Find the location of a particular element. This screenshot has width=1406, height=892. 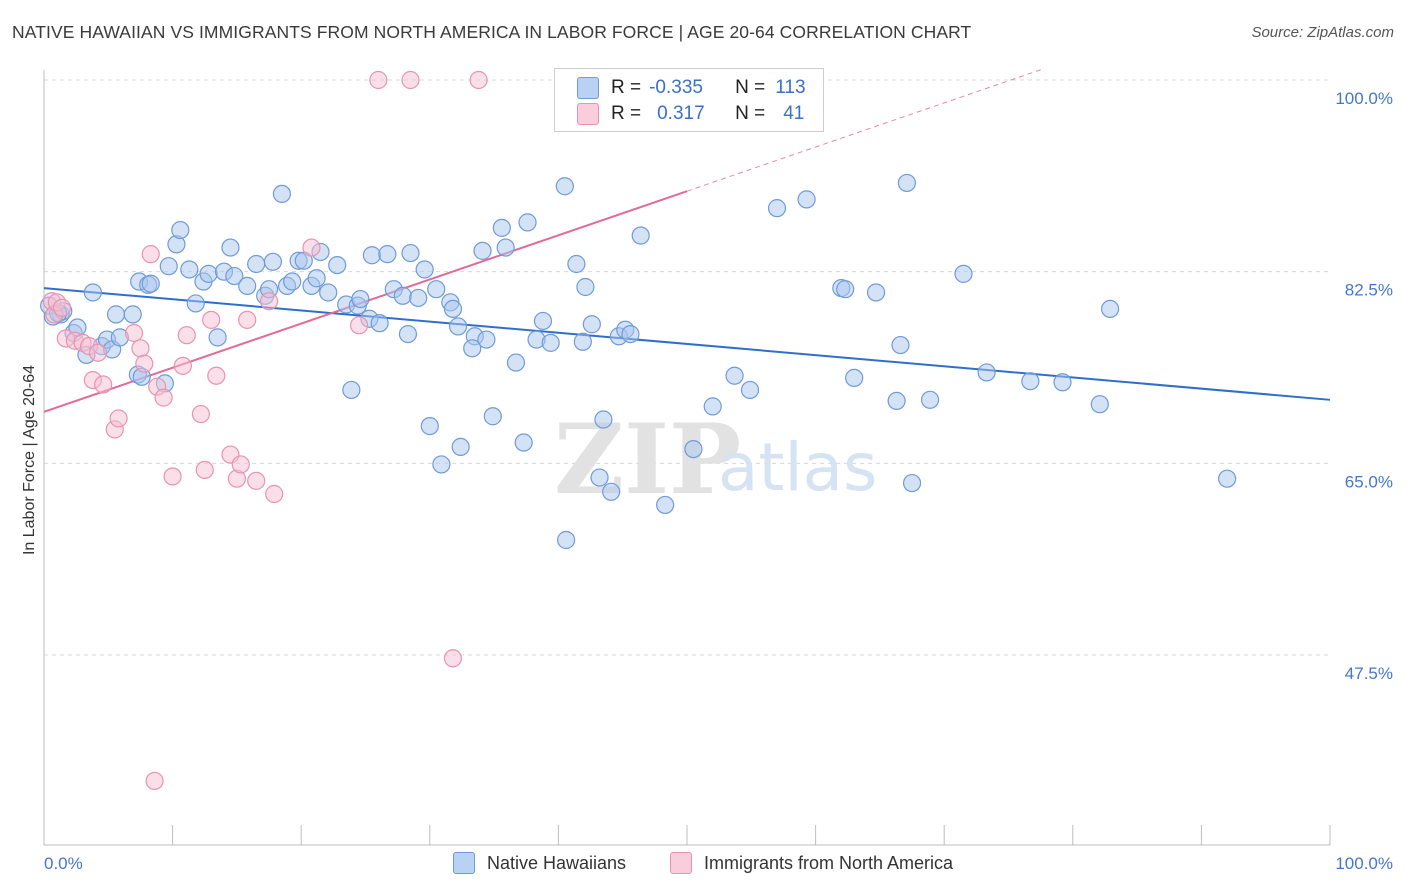

legend-label: Native Hawaiians is located at coordinates (557, 862).